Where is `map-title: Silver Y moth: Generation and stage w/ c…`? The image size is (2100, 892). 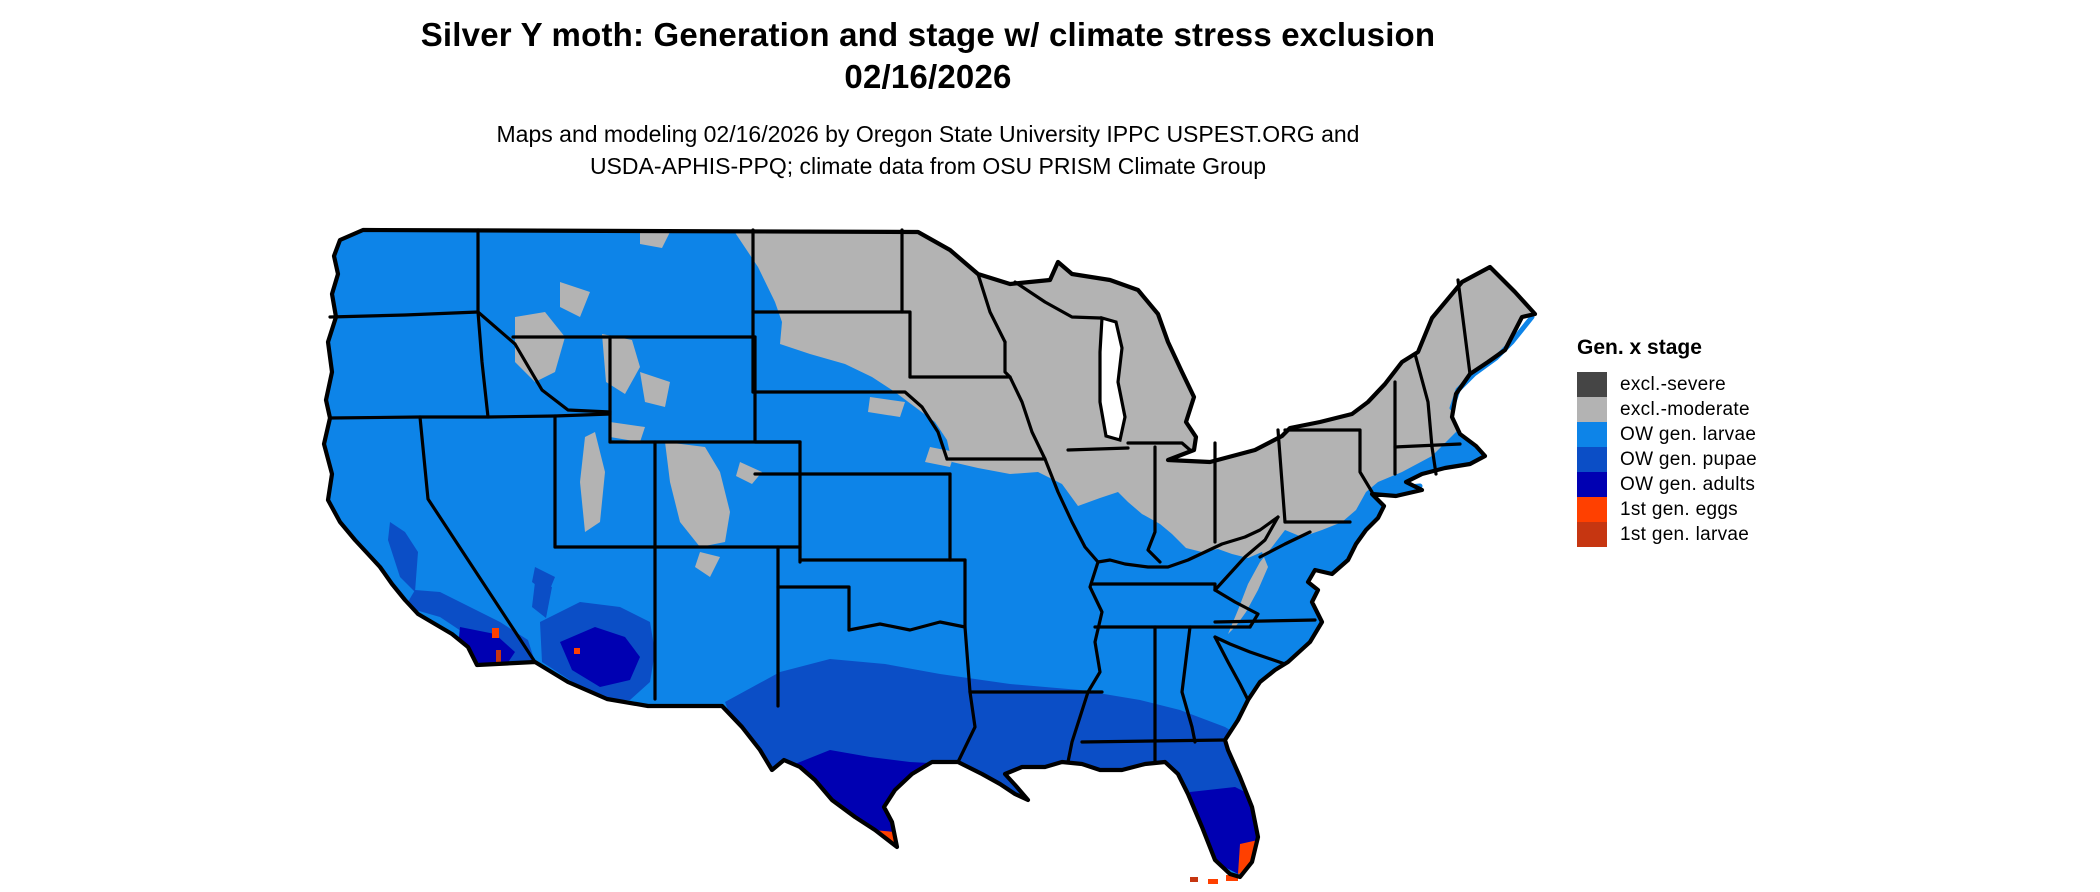
map-title: Silver Y moth: Generation and stage w/ c… is located at coordinates (928, 56).